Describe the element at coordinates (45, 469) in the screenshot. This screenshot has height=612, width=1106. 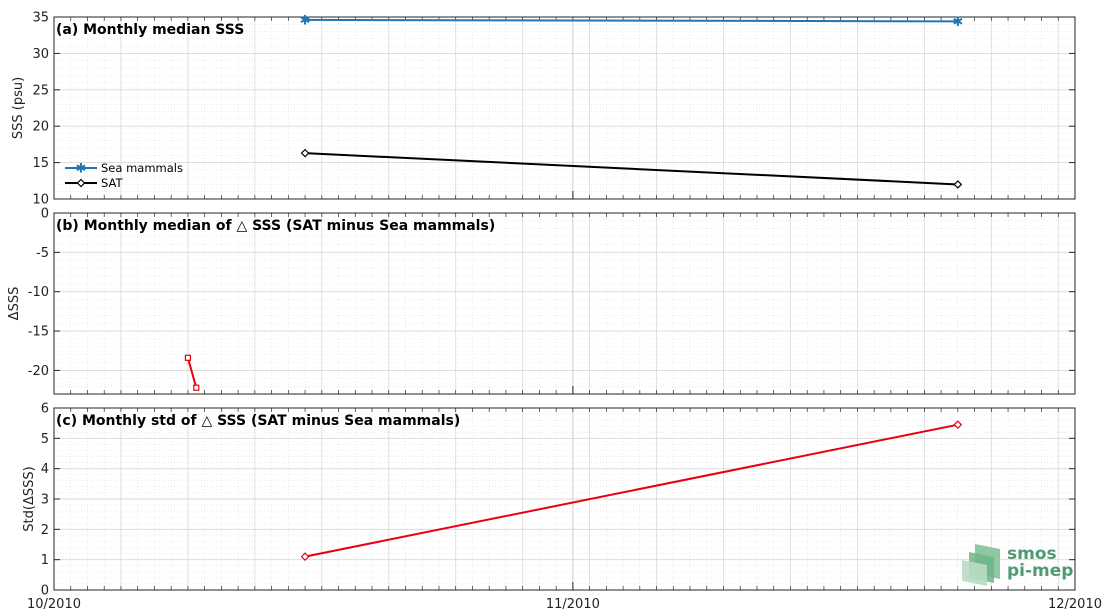
I see `y-tick-label: 4` at that location.